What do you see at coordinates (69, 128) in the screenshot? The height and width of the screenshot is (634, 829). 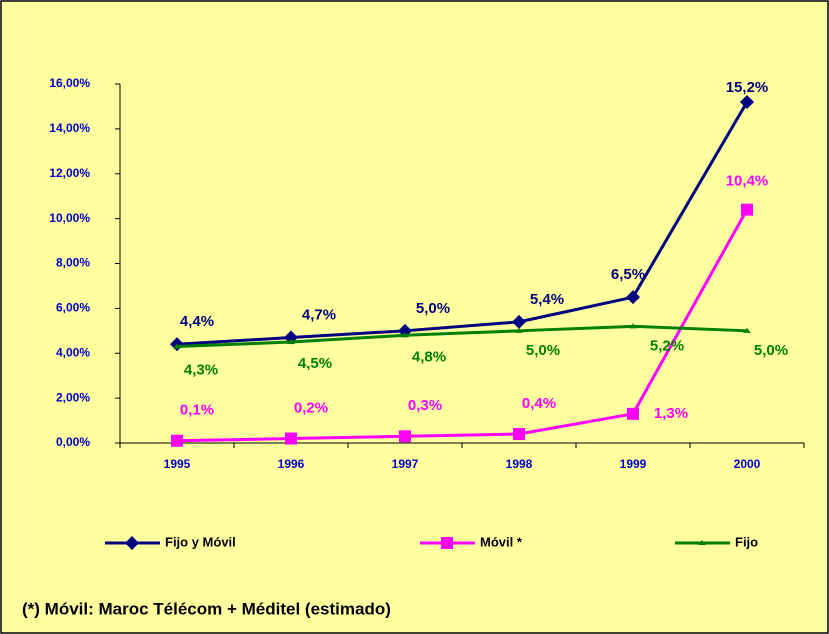 I see `y-tick-label: 14,00%` at bounding box center [69, 128].